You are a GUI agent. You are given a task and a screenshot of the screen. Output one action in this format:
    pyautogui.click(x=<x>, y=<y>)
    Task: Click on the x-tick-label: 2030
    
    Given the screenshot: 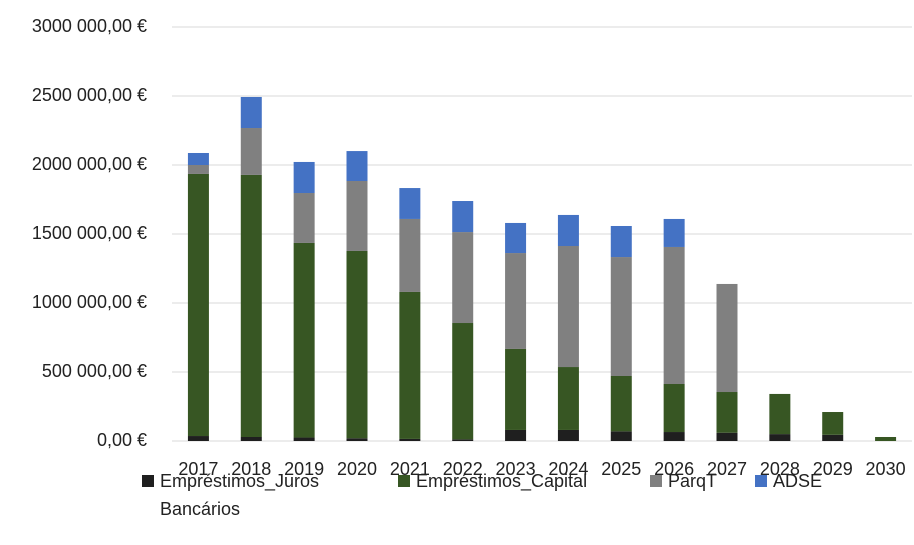 What is the action you would take?
    pyautogui.click(x=886, y=469)
    